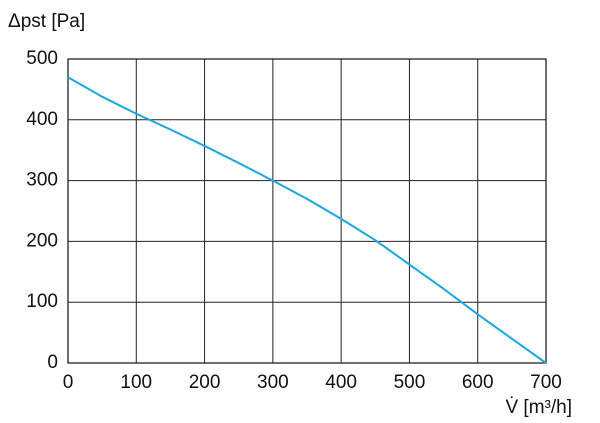 This screenshot has width=600, height=423. Describe the element at coordinates (42, 119) in the screenshot. I see `y-tick-label: 400` at that location.